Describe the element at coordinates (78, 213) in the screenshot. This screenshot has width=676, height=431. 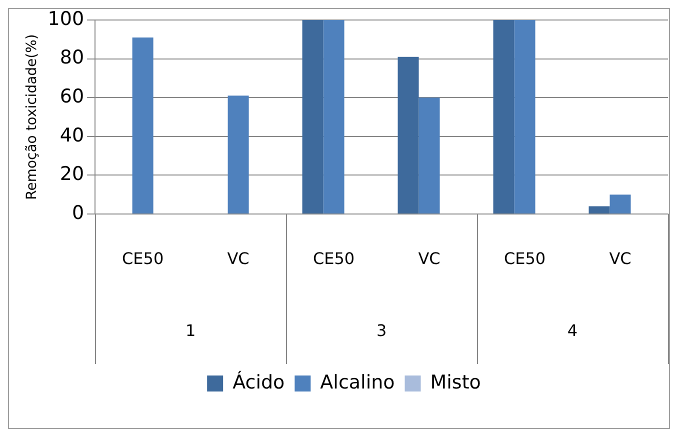
I see `y-tick-label: 0` at that location.